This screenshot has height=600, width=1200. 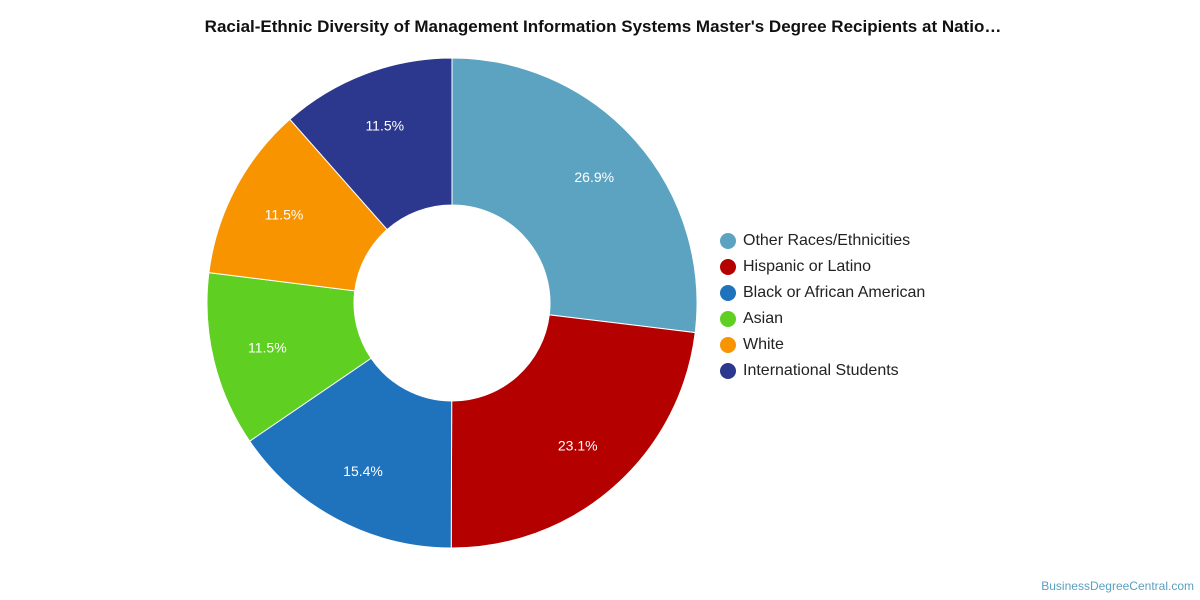 I want to click on legend-label: White, so click(x=763, y=344).